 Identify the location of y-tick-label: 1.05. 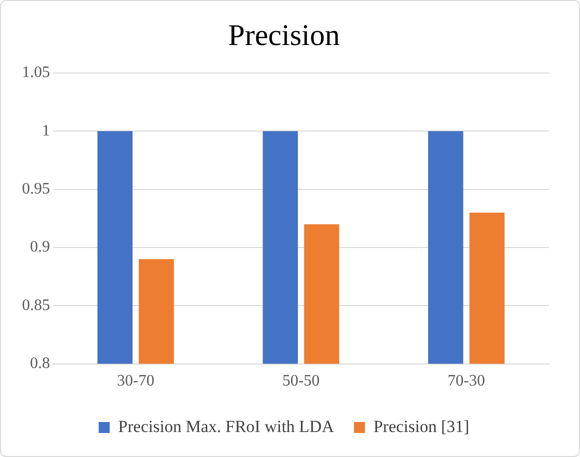
(36, 73).